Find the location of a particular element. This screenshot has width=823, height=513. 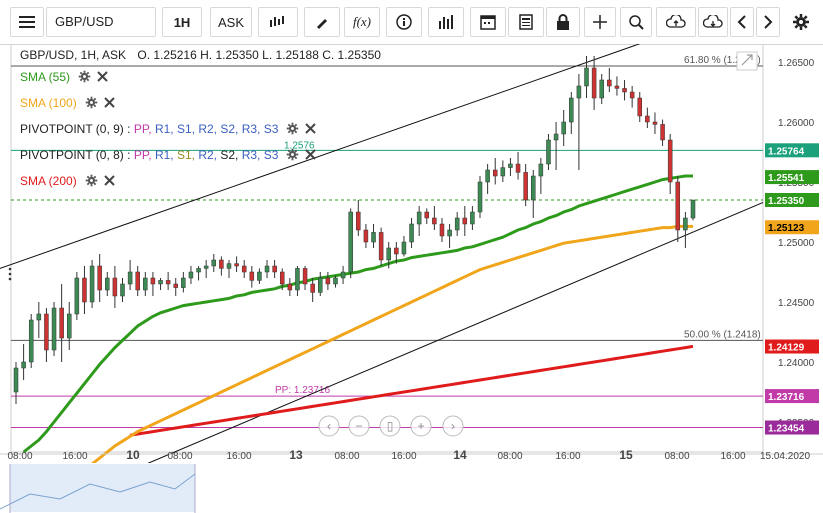

zoom-control-glyph: + is located at coordinates (420, 426).